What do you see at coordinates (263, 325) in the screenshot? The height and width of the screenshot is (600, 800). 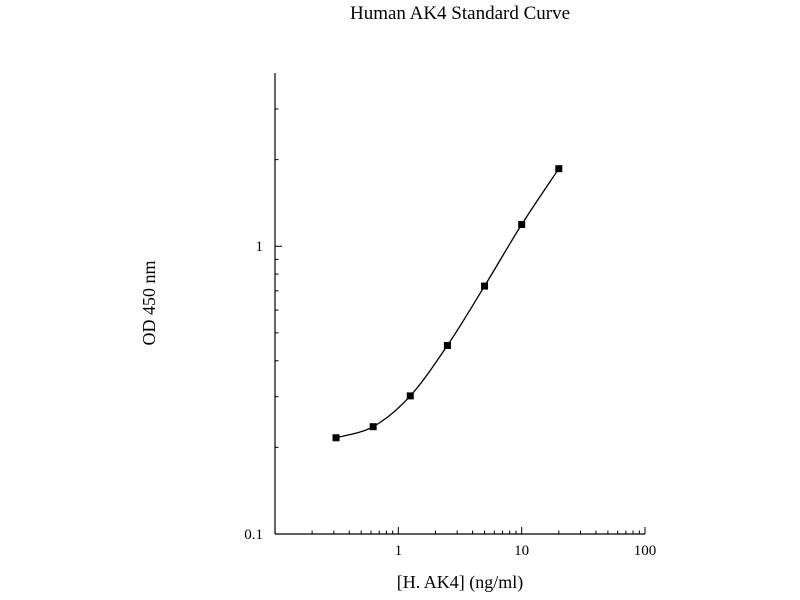 I see `y-axis-ticks: 0.11` at bounding box center [263, 325].